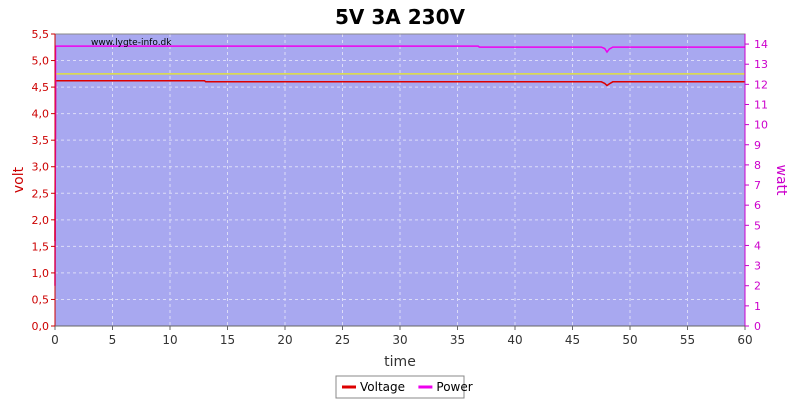 The height and width of the screenshot is (400, 800). Describe the element at coordinates (781, 180) in the screenshot. I see `y-axis-right-label: watt` at that location.